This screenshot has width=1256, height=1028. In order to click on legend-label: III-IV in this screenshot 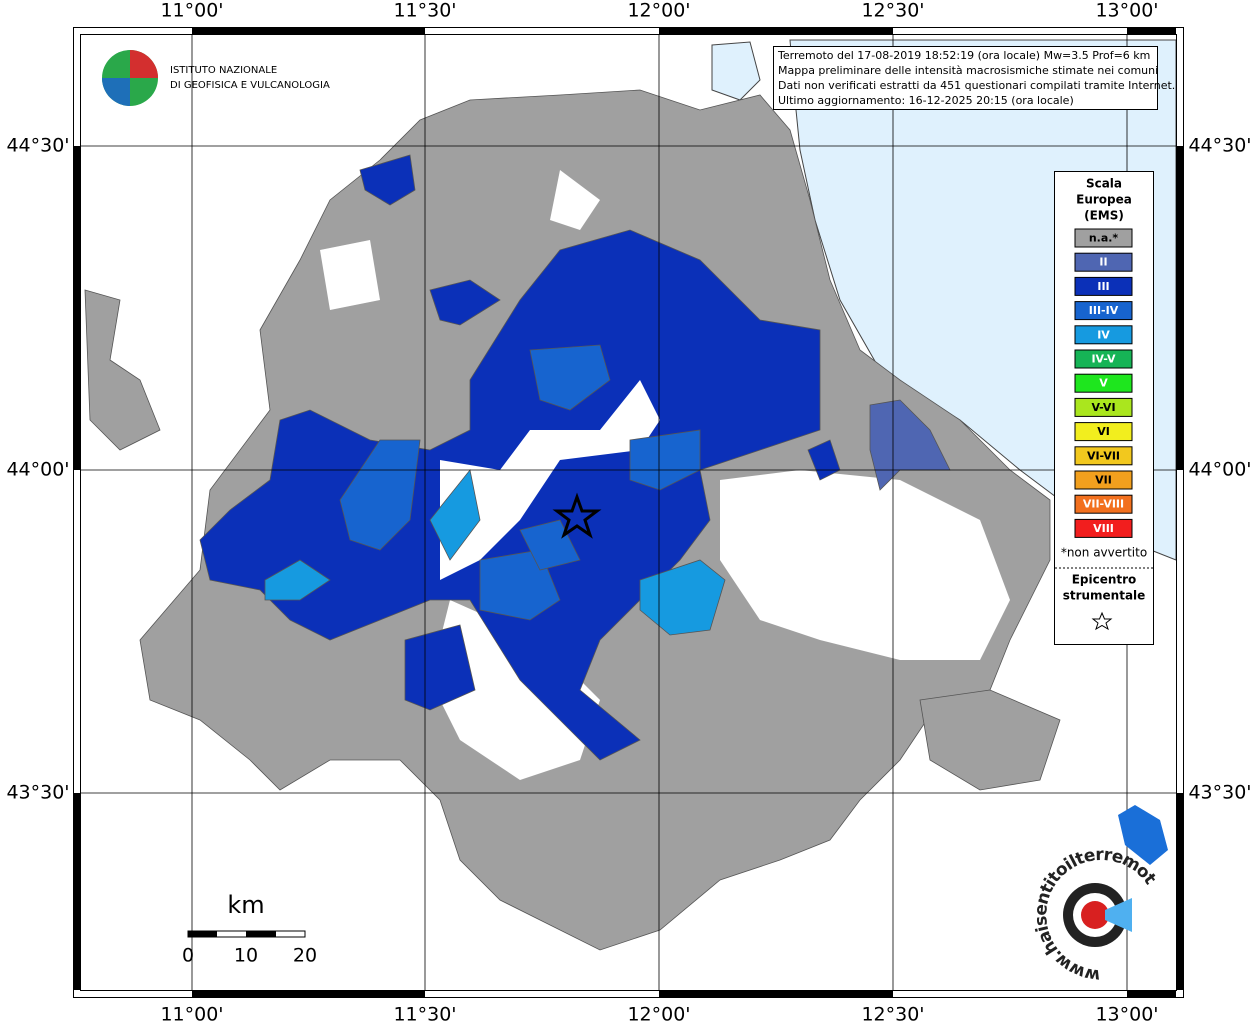, I will do `click(1104, 310)`.